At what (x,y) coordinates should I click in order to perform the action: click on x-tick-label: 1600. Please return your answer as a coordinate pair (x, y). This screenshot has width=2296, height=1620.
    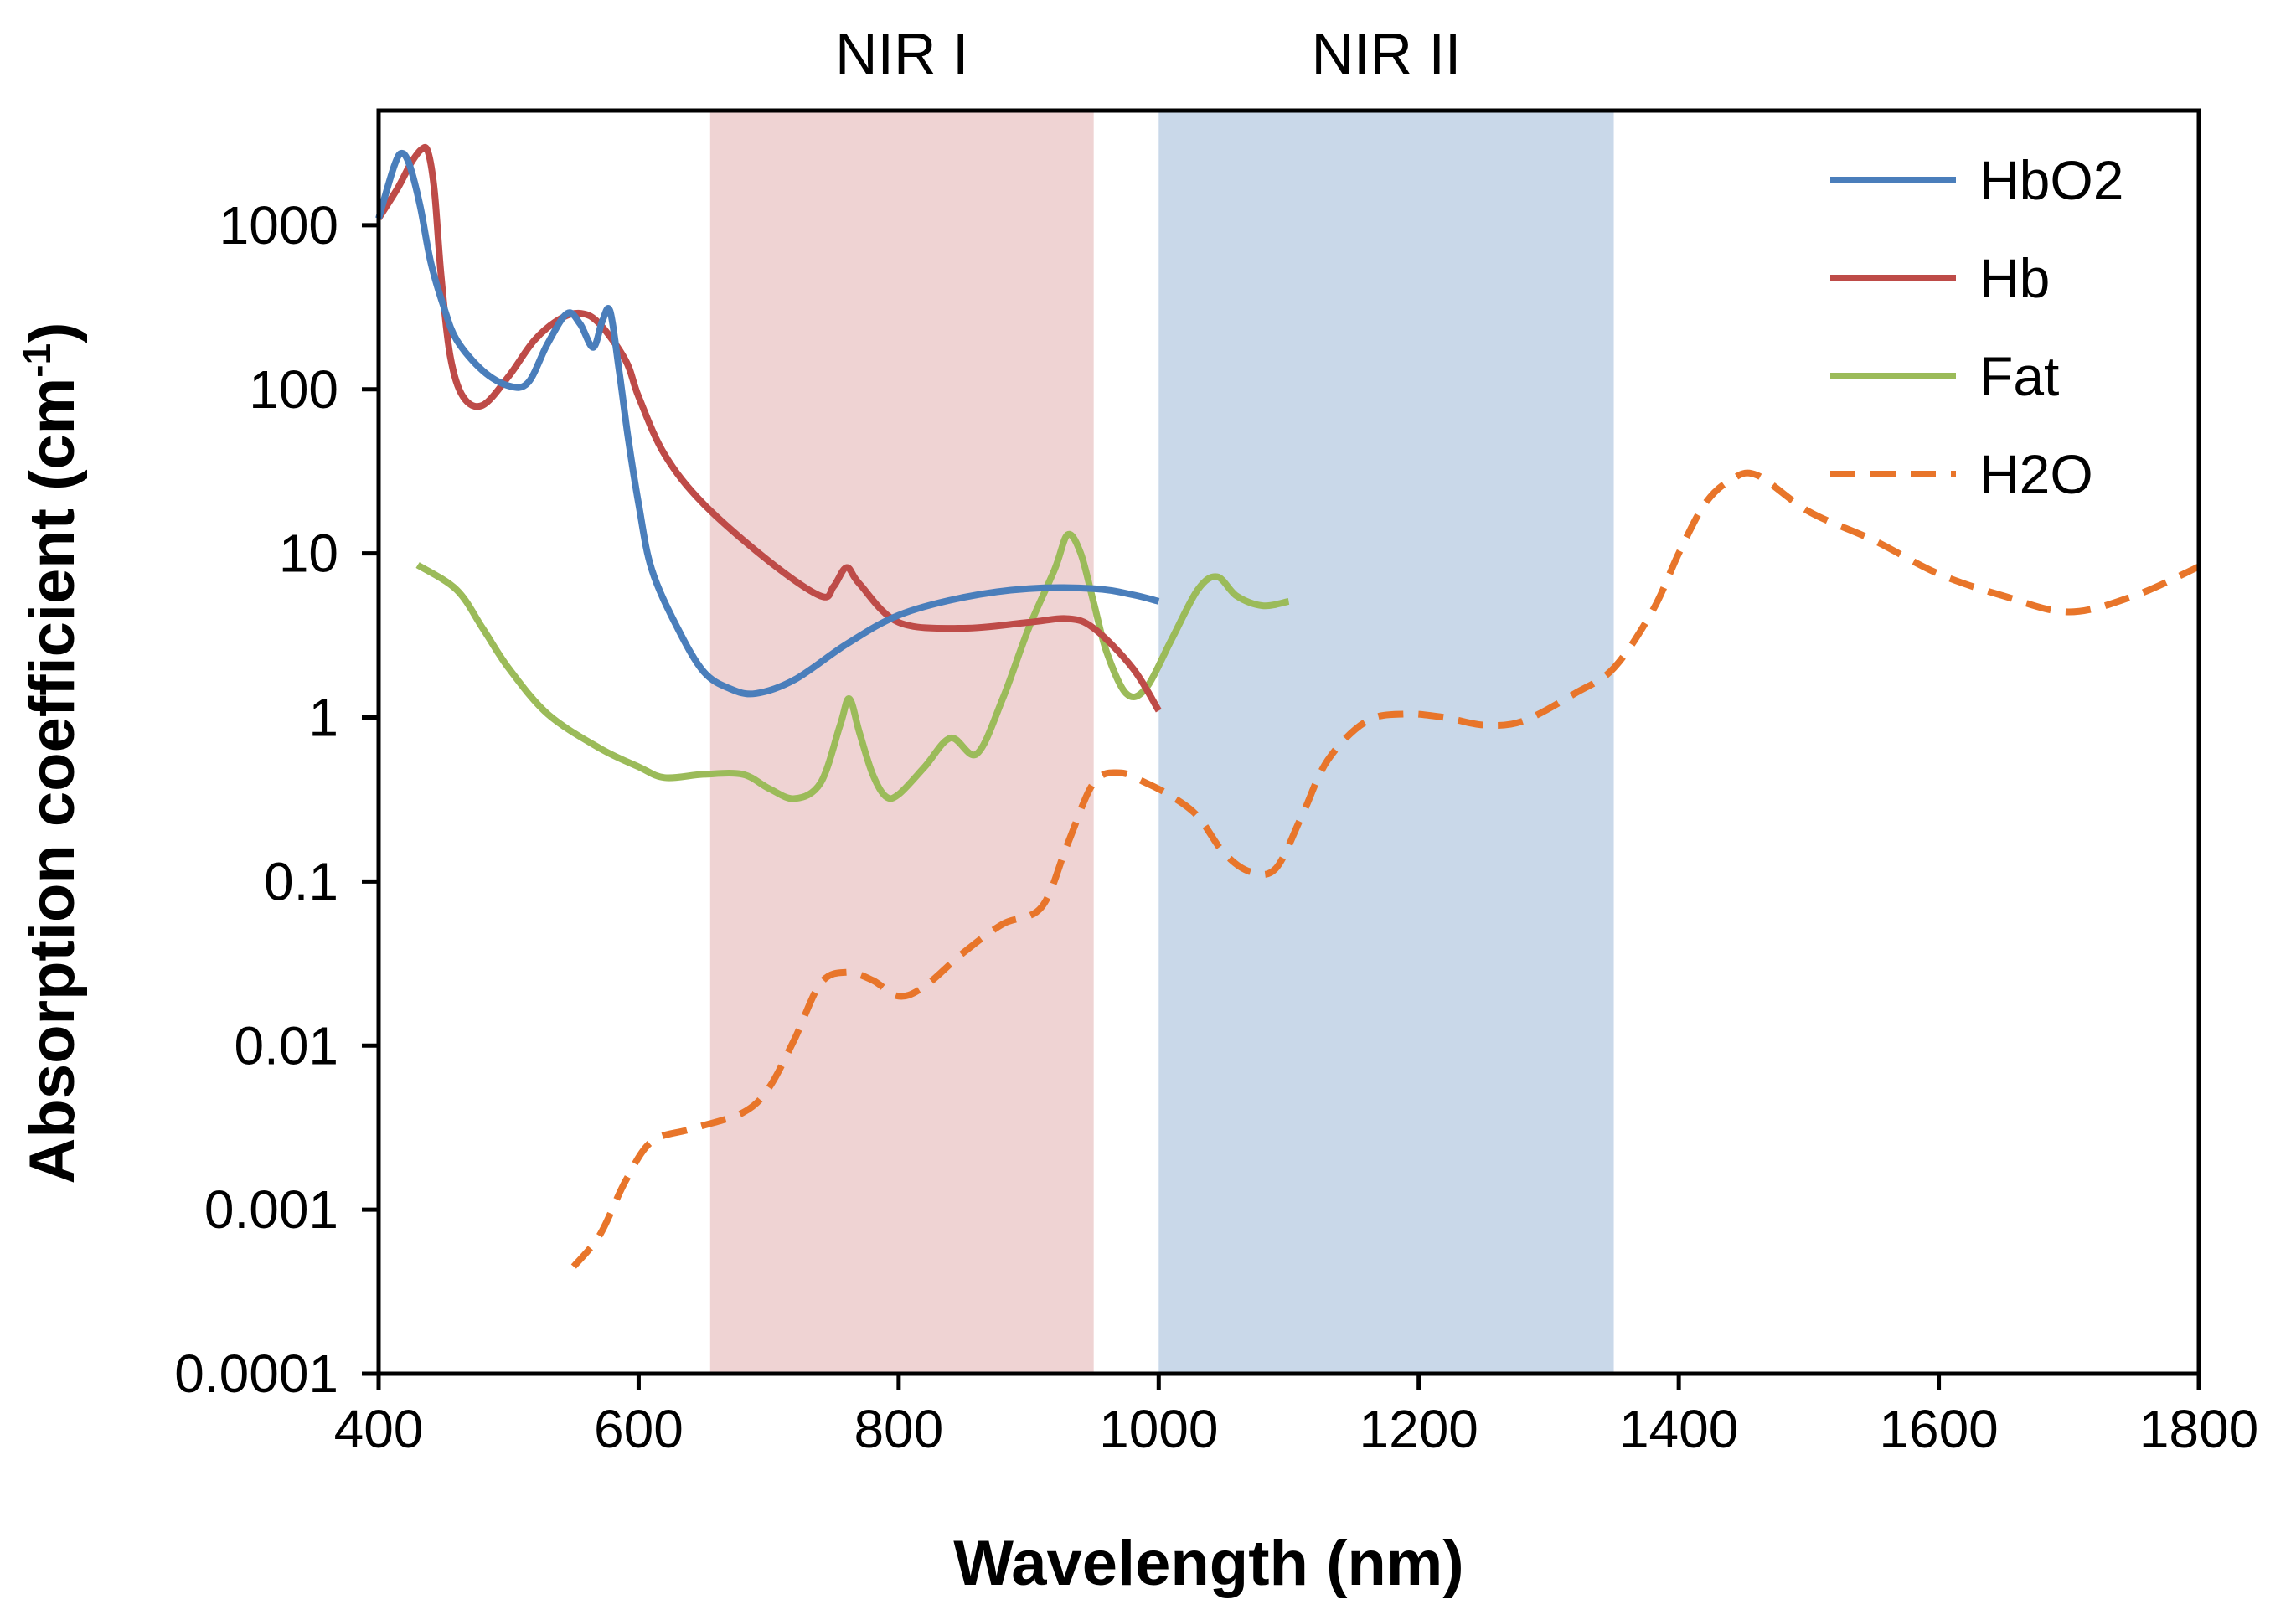
    Looking at the image, I should click on (1938, 1429).